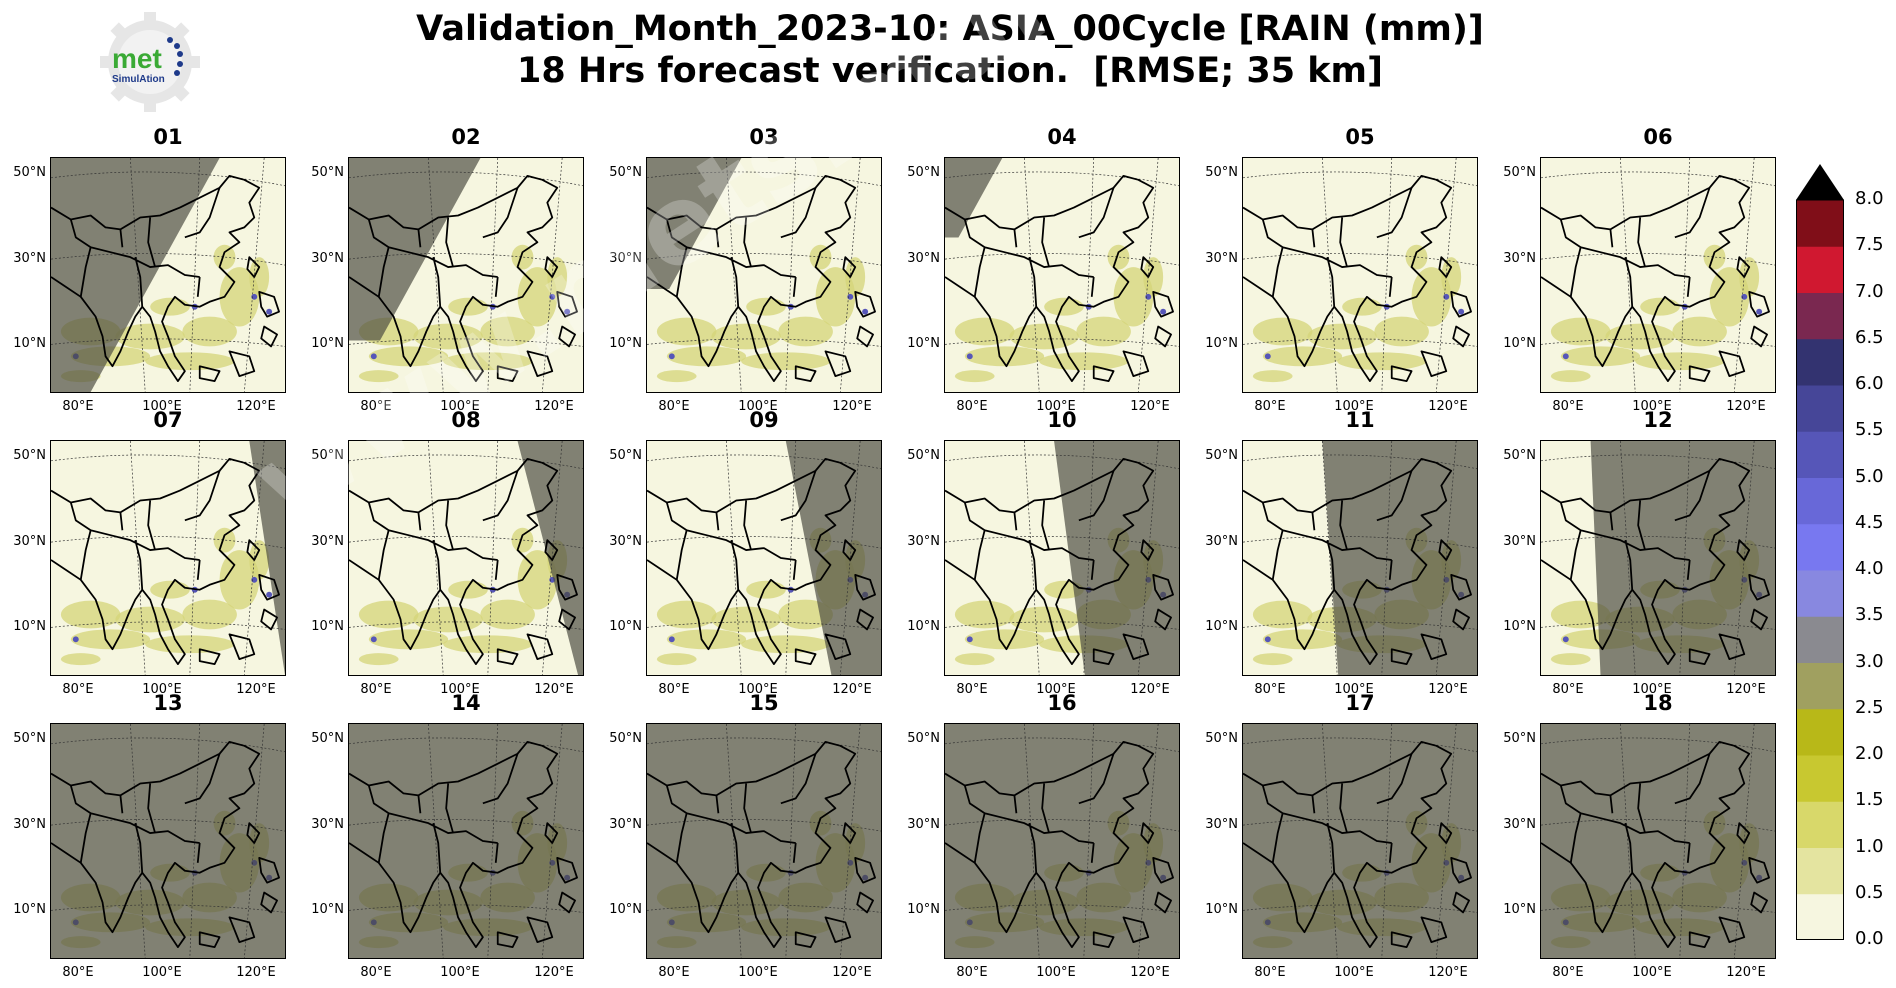 This screenshot has width=1896, height=988. I want to click on map-panel-08: 08 50°N 30°N 10°N 80°E 100°E 120°E, so click(447, 552).